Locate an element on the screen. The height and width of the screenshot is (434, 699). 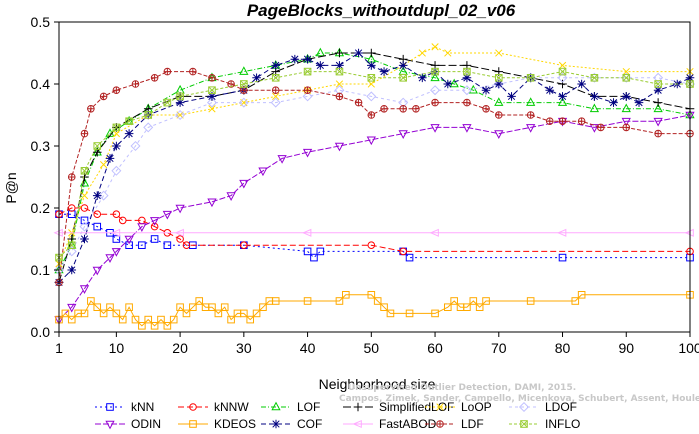
series-kdeos is located at coordinates (374, 310).